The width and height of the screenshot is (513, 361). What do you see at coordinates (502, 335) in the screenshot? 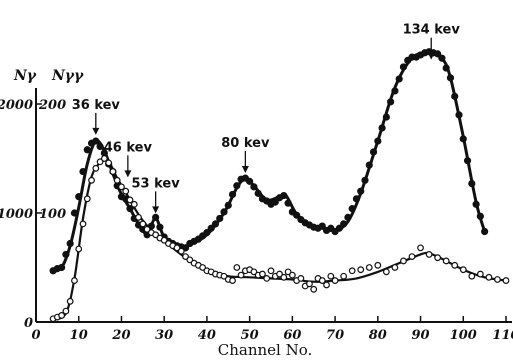
I see `x-tick-label: 110` at bounding box center [502, 335].